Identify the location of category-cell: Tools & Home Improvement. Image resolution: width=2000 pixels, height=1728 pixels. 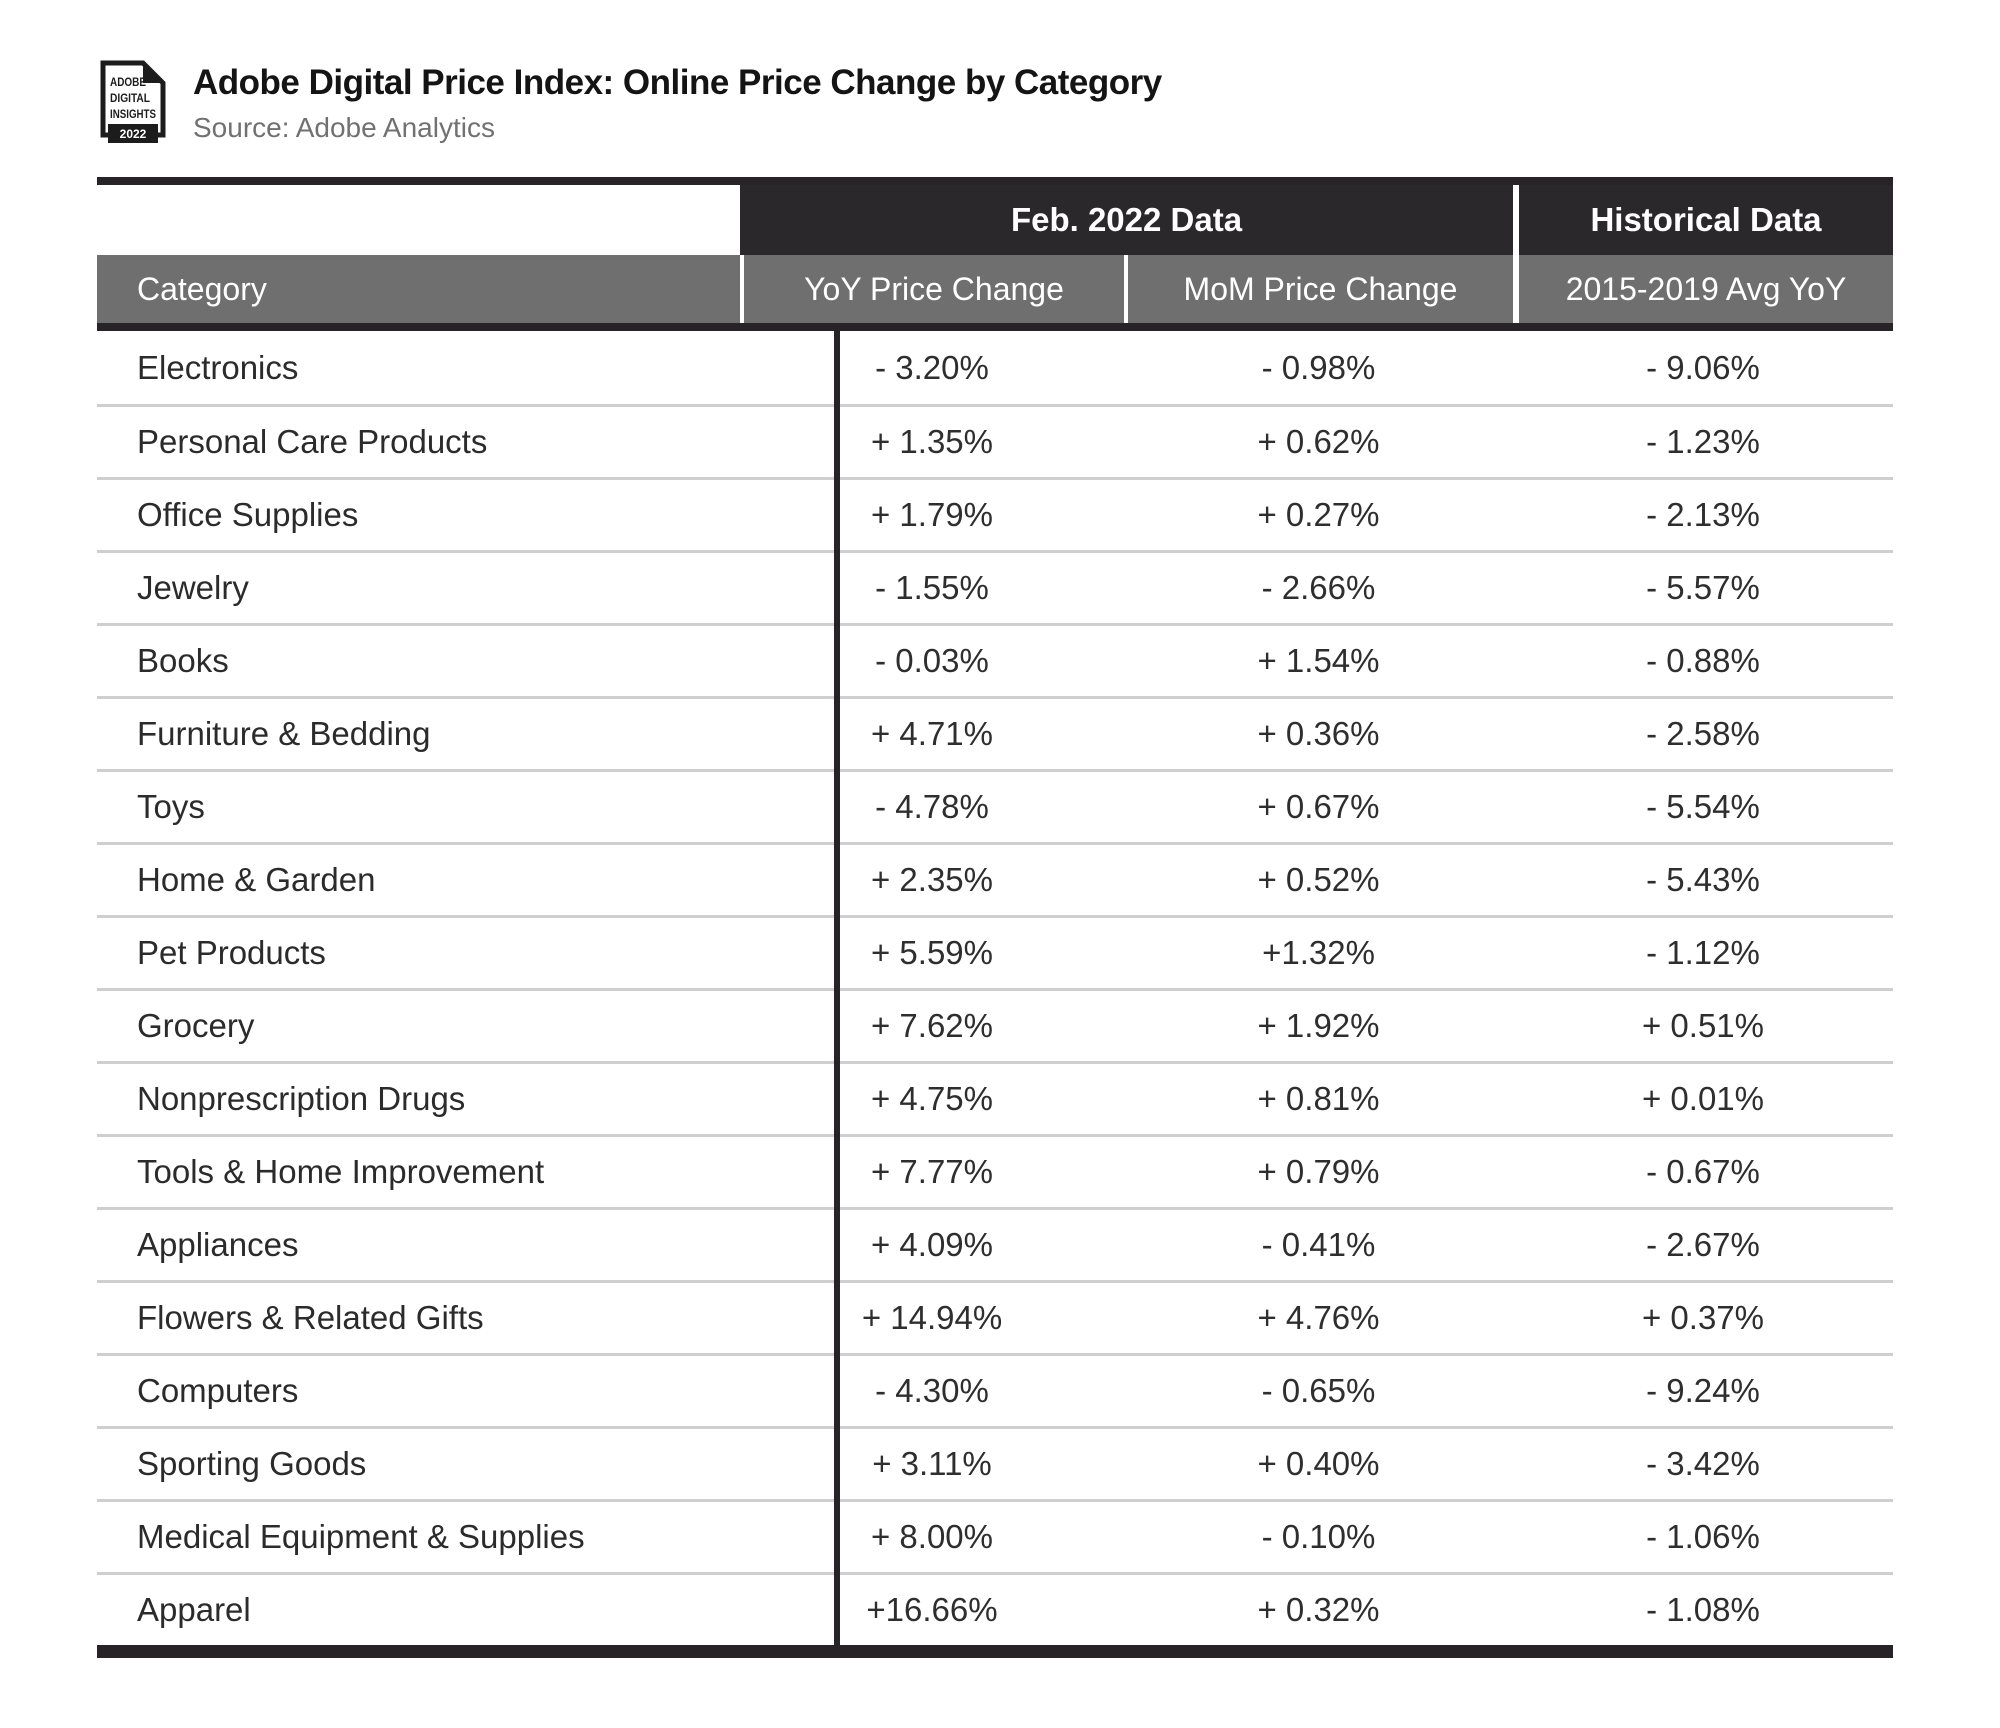
(341, 1171).